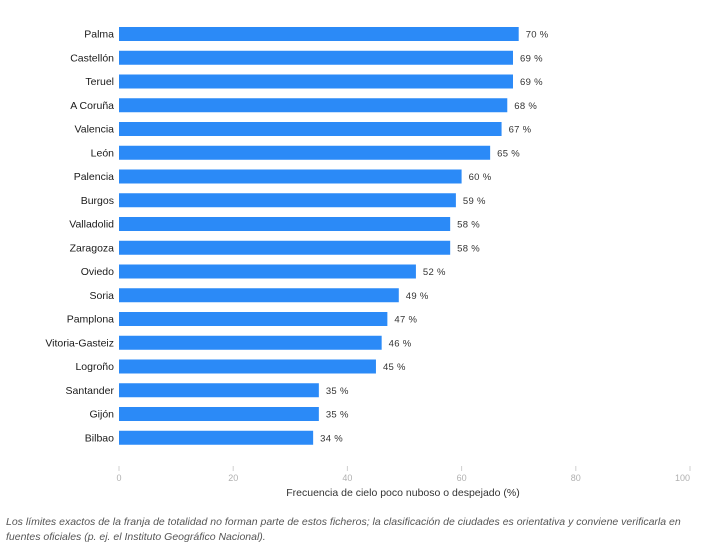 The height and width of the screenshot is (556, 714). Describe the element at coordinates (99, 438) in the screenshot. I see `category-label-bilbao: Bilbao` at that location.